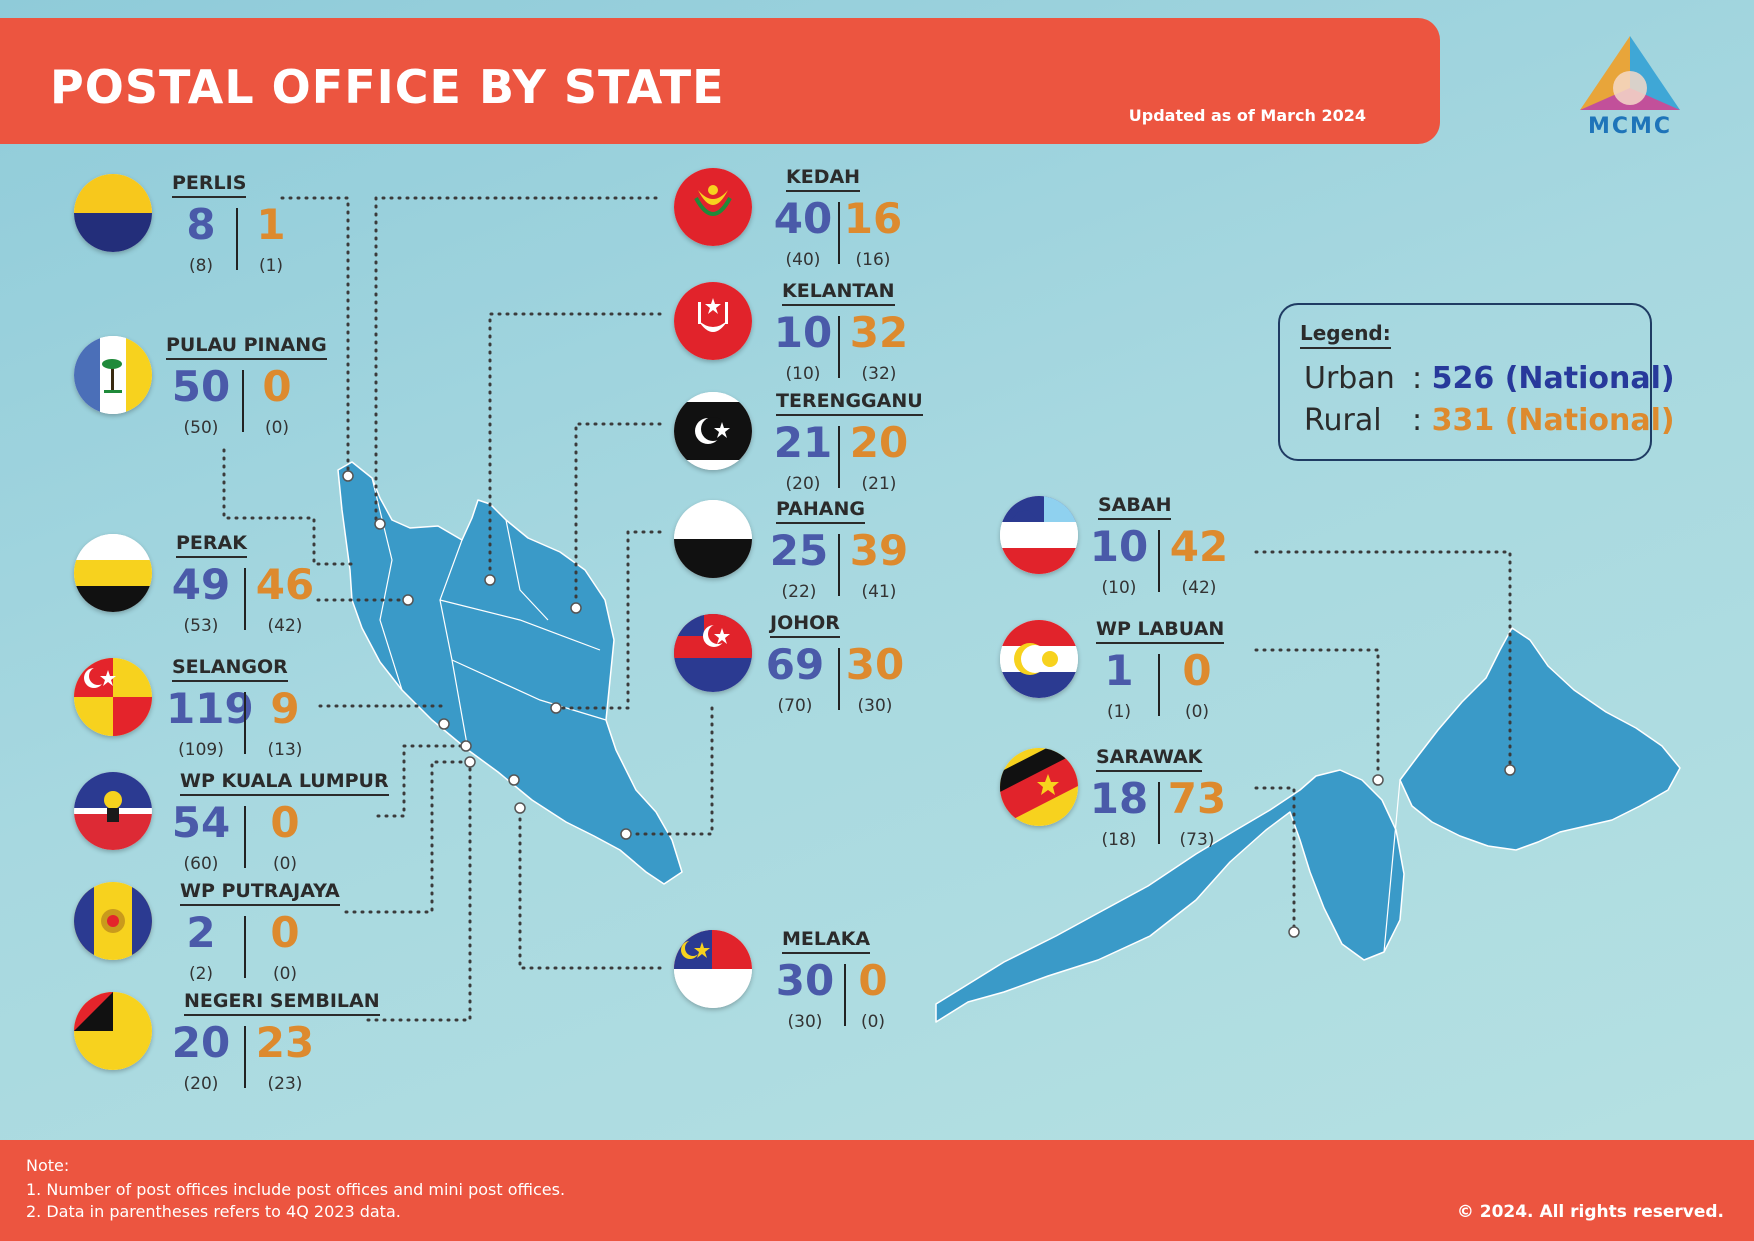 The height and width of the screenshot is (1241, 1754). Describe the element at coordinates (284, 783) in the screenshot. I see `state-name: WP KUALA LUMPUR` at that location.